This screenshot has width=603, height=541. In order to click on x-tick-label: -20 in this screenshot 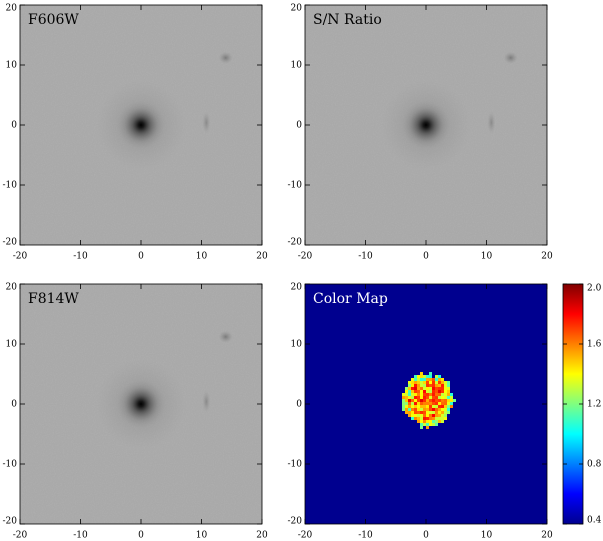, I will do `click(20, 257)`.